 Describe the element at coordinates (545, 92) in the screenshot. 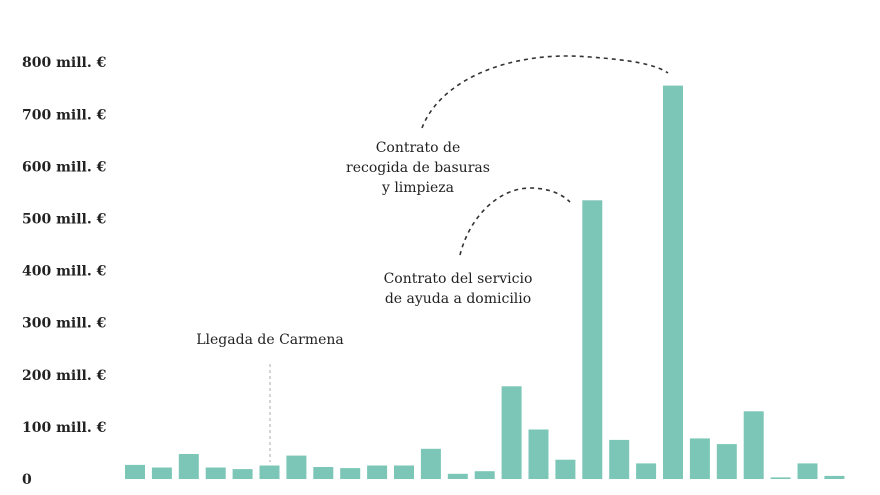

I see `basuras-connector` at that location.